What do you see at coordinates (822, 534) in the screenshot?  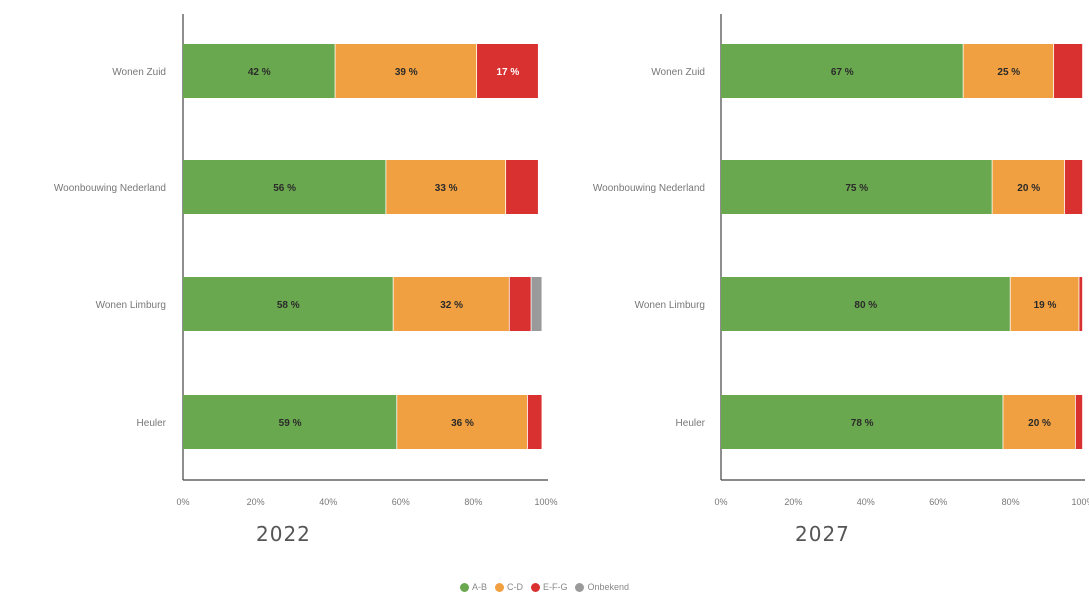 I see `chart-title-2027: 2027` at bounding box center [822, 534].